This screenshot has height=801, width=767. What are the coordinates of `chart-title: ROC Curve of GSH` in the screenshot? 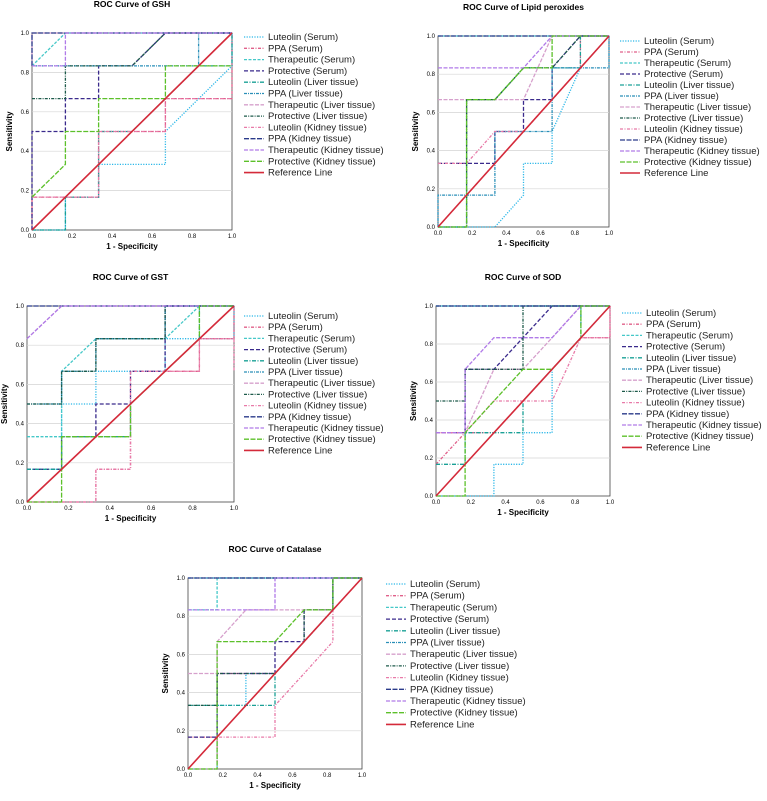 It's located at (132, 4).